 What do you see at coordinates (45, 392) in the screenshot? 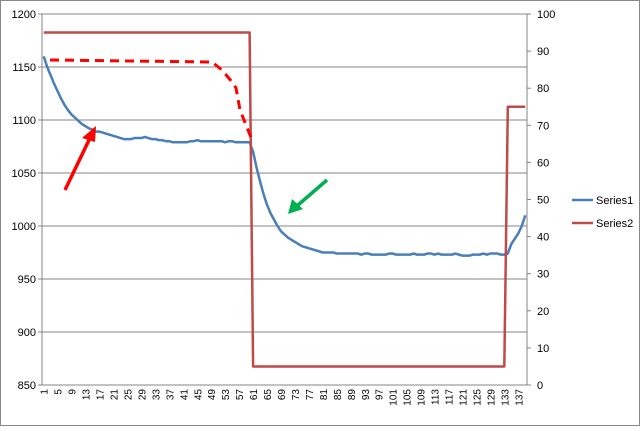
I see `x-tick-label: 1` at bounding box center [45, 392].